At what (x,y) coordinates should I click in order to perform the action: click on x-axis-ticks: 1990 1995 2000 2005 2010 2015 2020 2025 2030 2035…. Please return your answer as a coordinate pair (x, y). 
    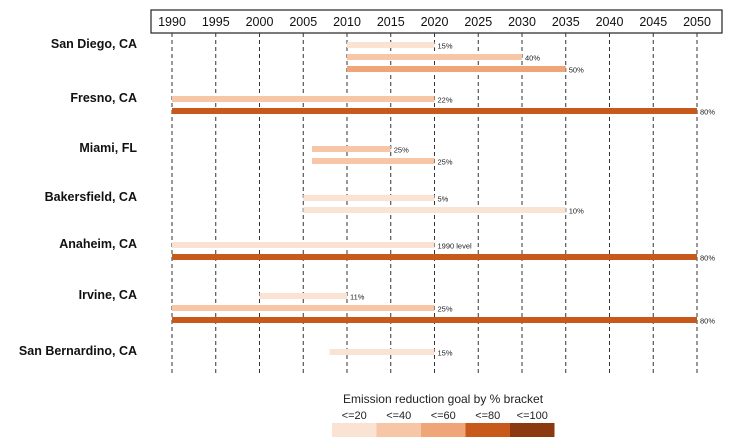
    Looking at the image, I should click on (434, 22).